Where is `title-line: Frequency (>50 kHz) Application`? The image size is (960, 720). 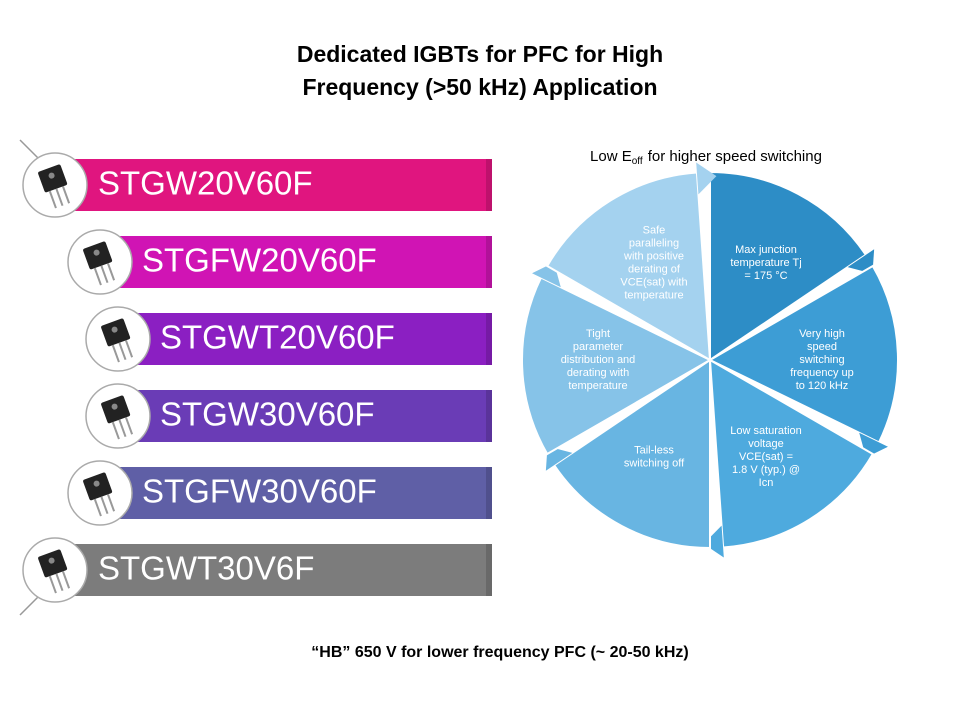
title-line: Frequency (>50 kHz) Application is located at coordinates (479, 87).